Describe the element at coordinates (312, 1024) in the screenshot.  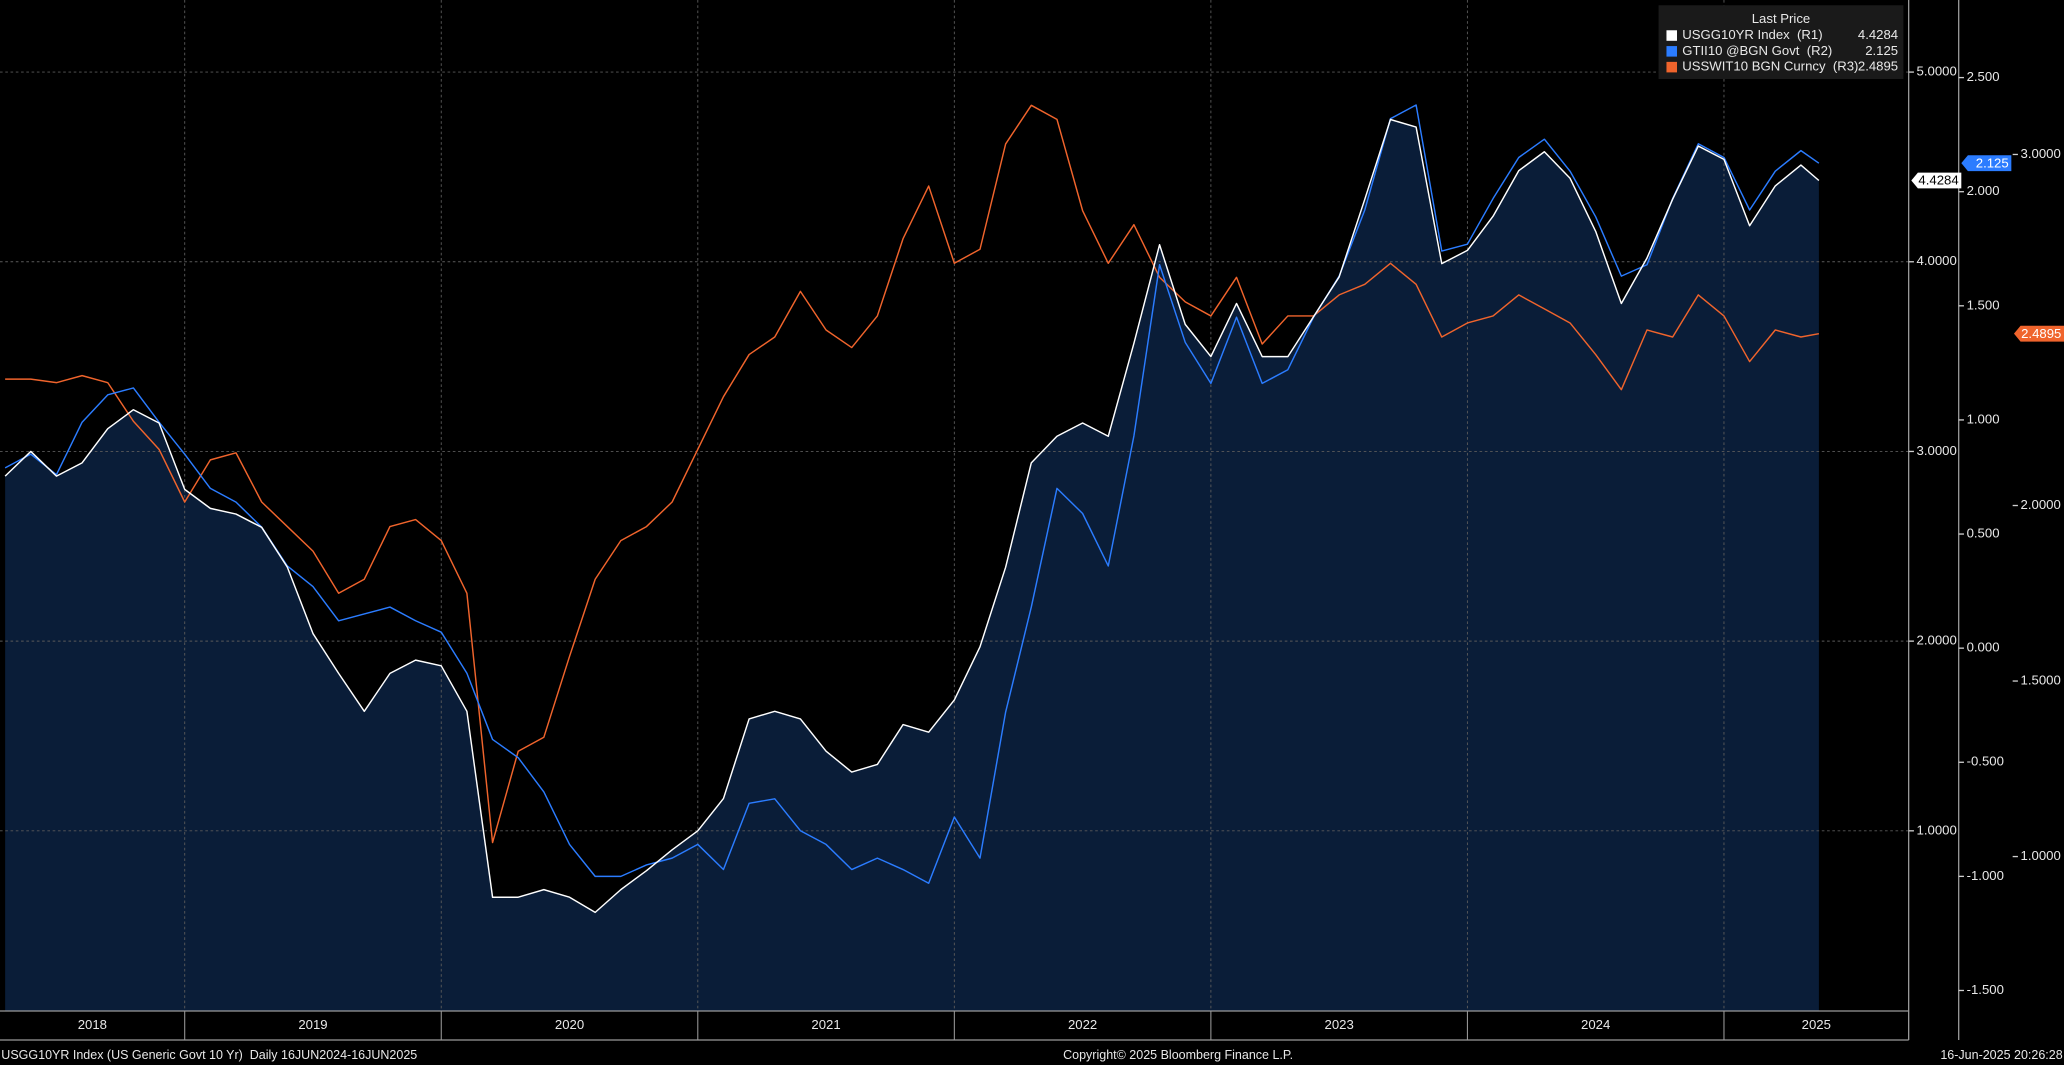
I see `x-tick-label: 2019` at that location.